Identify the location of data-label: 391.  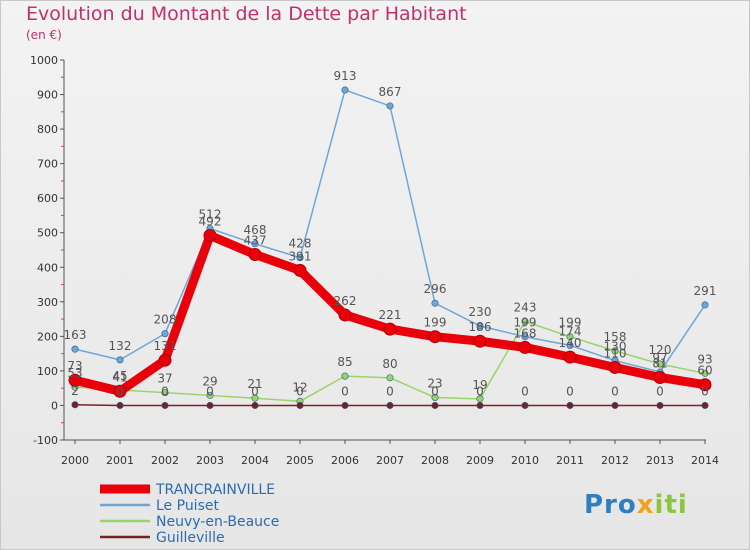
(300, 256).